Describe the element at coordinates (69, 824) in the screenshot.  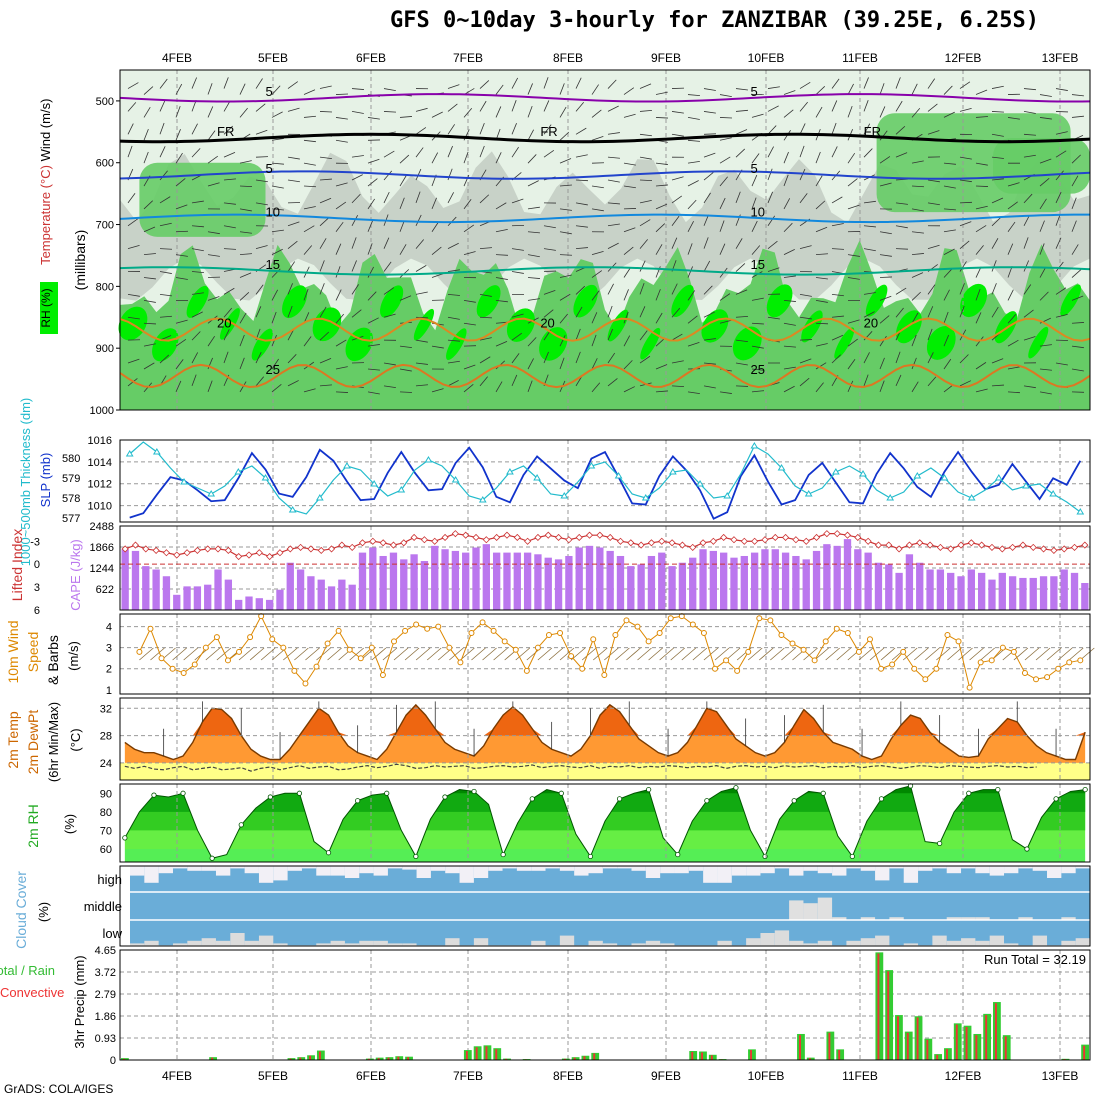
I see `rh2m-unit-label: (%)` at that location.